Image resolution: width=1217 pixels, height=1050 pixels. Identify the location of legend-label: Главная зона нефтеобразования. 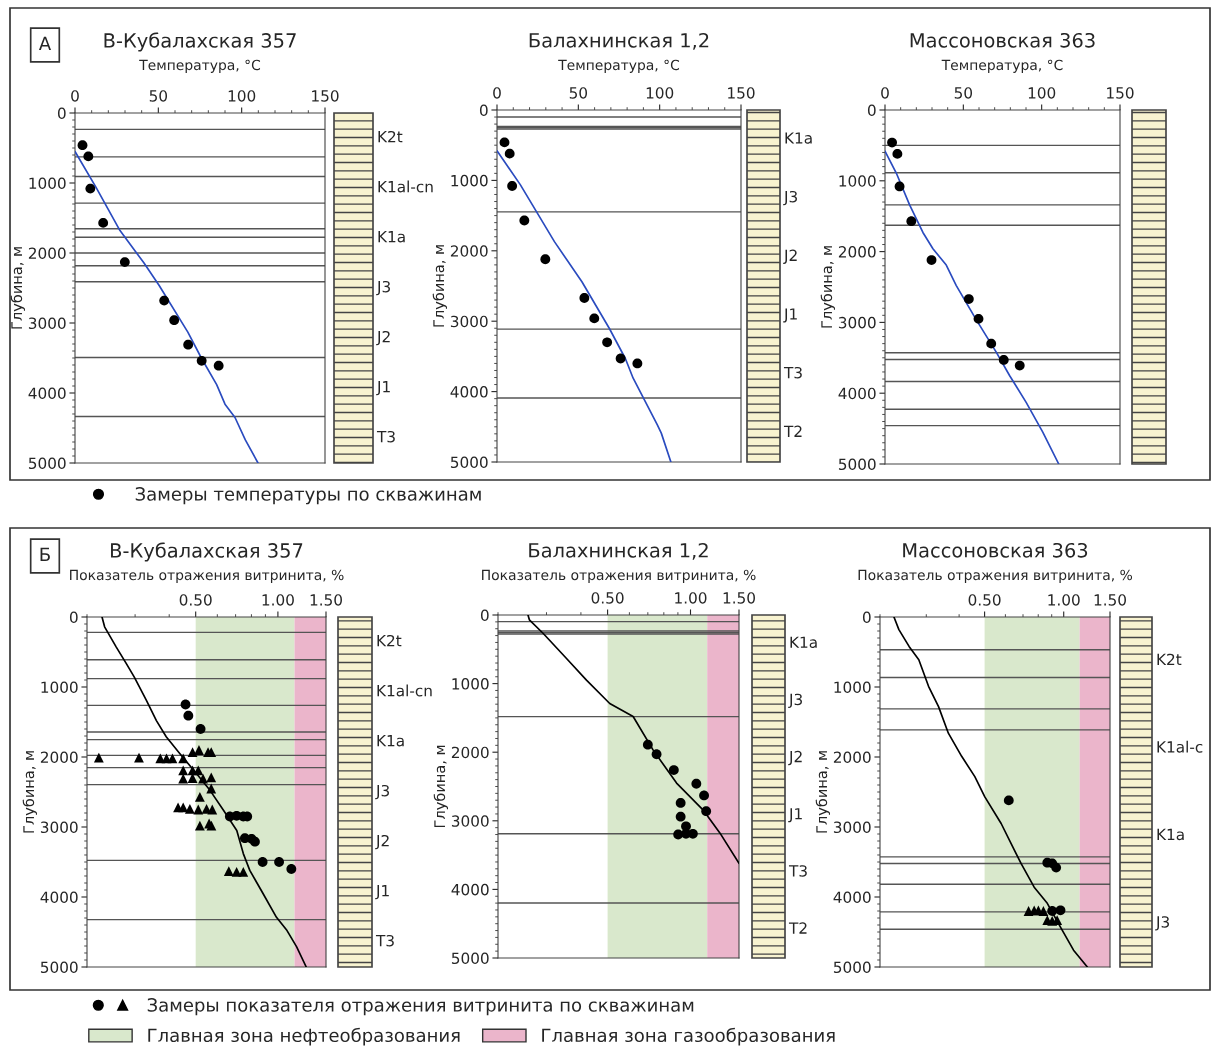
(304, 1036).